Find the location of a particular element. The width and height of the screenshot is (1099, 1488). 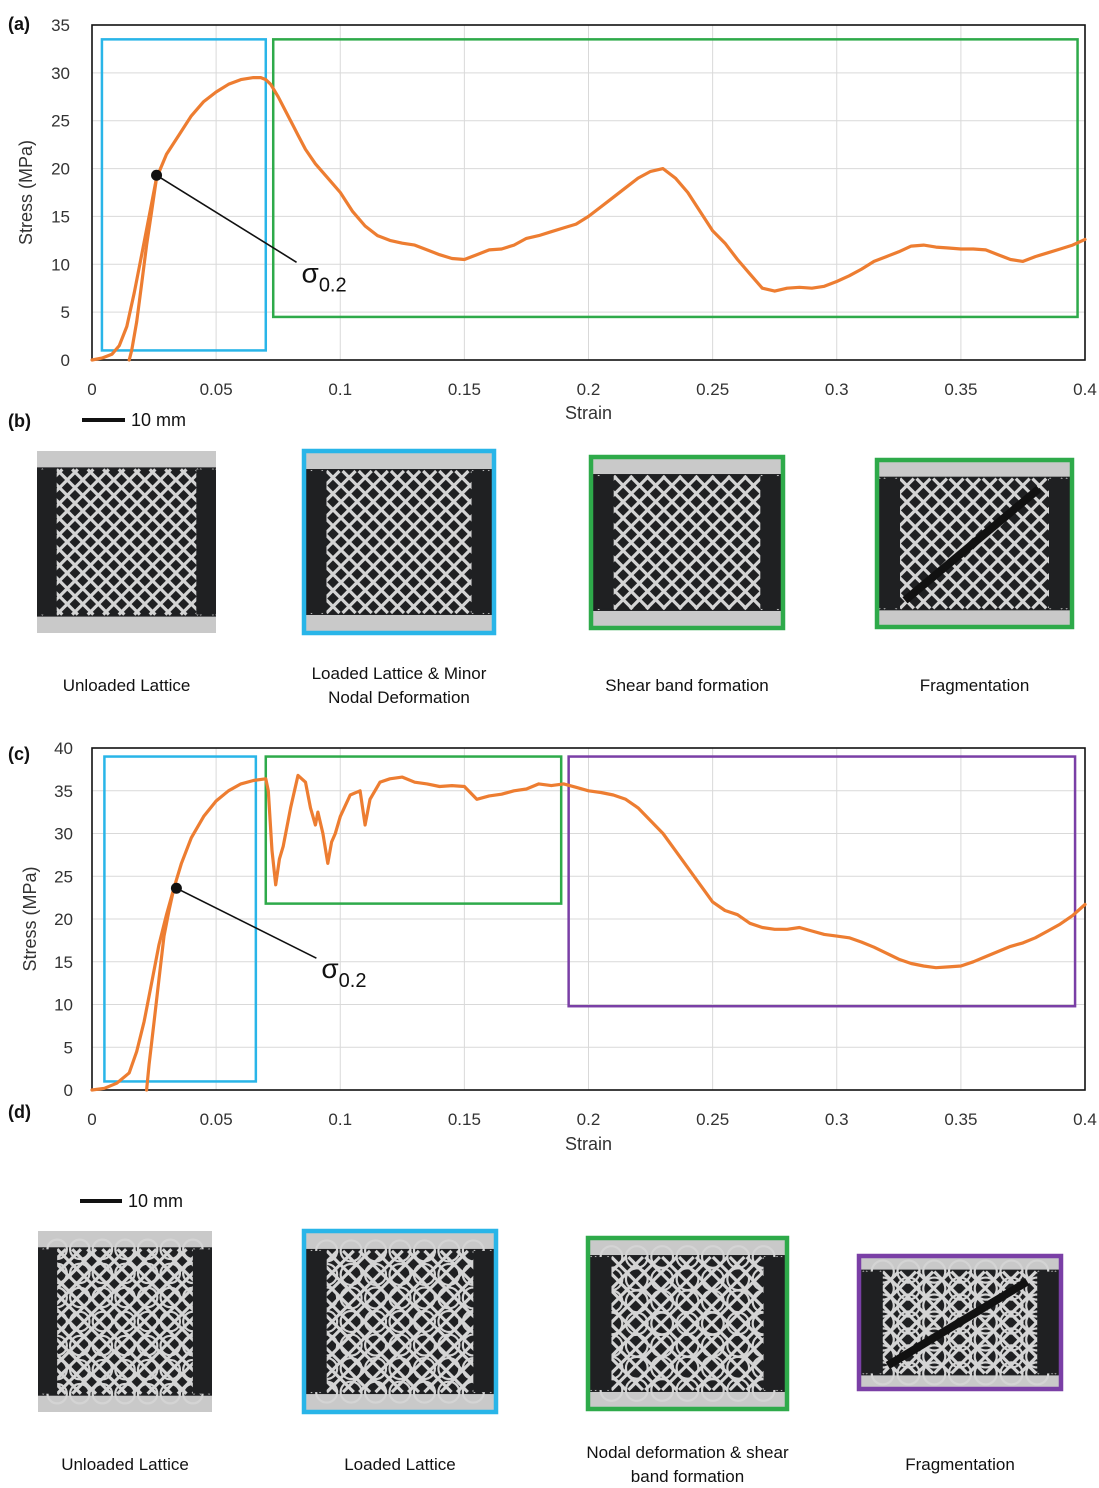

y-axis-label: Stress (MPa) is located at coordinates (26, 192).